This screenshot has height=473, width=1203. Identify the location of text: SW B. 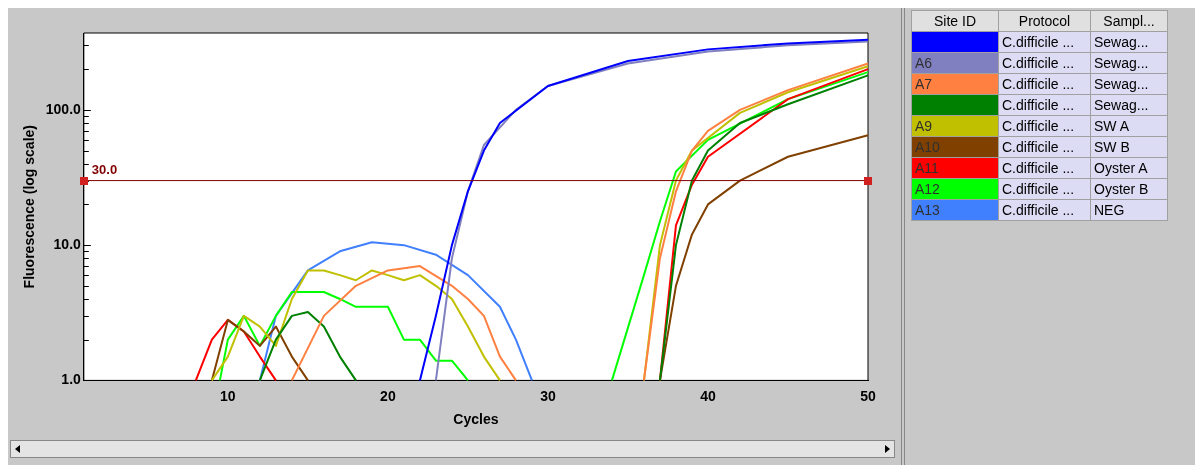
(1129, 147).